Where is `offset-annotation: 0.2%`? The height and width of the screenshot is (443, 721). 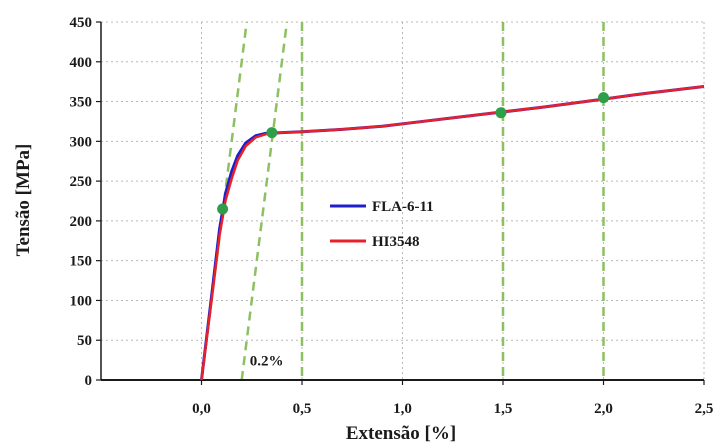 offset-annotation: 0.2% is located at coordinates (267, 362).